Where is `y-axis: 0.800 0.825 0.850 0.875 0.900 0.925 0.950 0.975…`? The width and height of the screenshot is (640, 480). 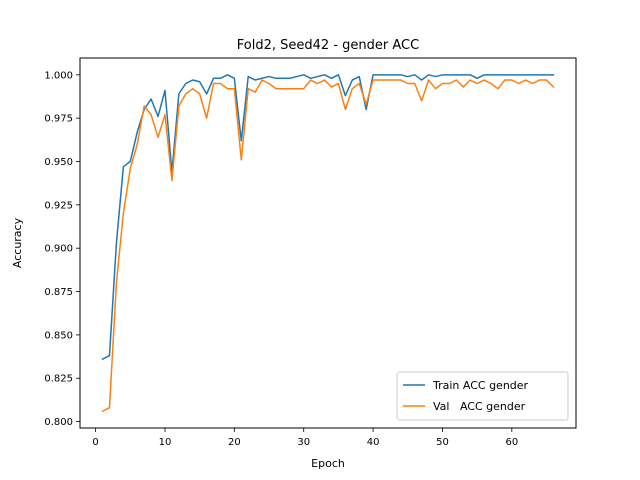 y-axis: 0.800 0.825 0.850 0.875 0.900 0.925 0.950 0.975… is located at coordinates (62, 249).